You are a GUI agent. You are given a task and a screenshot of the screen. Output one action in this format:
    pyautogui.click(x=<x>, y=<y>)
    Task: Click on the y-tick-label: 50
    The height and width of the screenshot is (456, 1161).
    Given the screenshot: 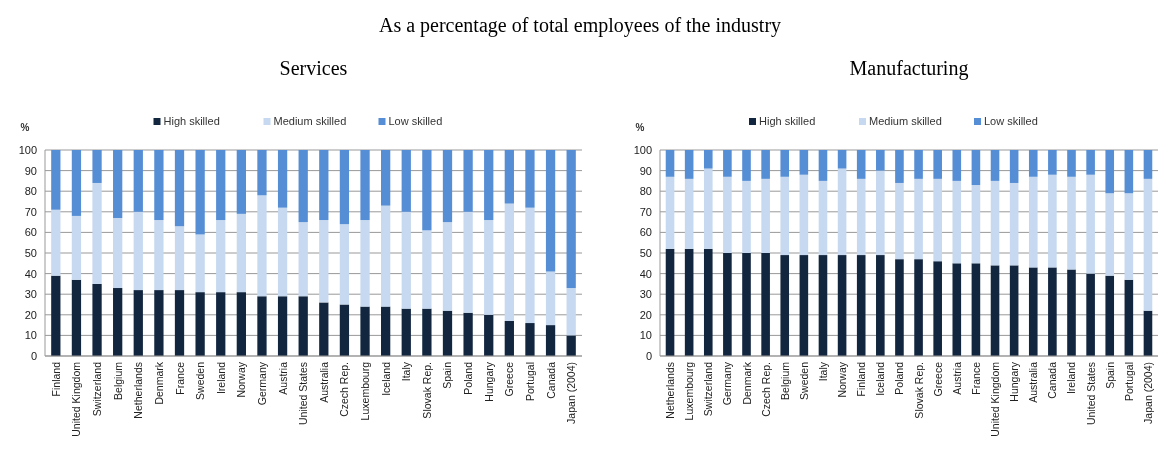 What is the action you would take?
    pyautogui.click(x=645, y=253)
    